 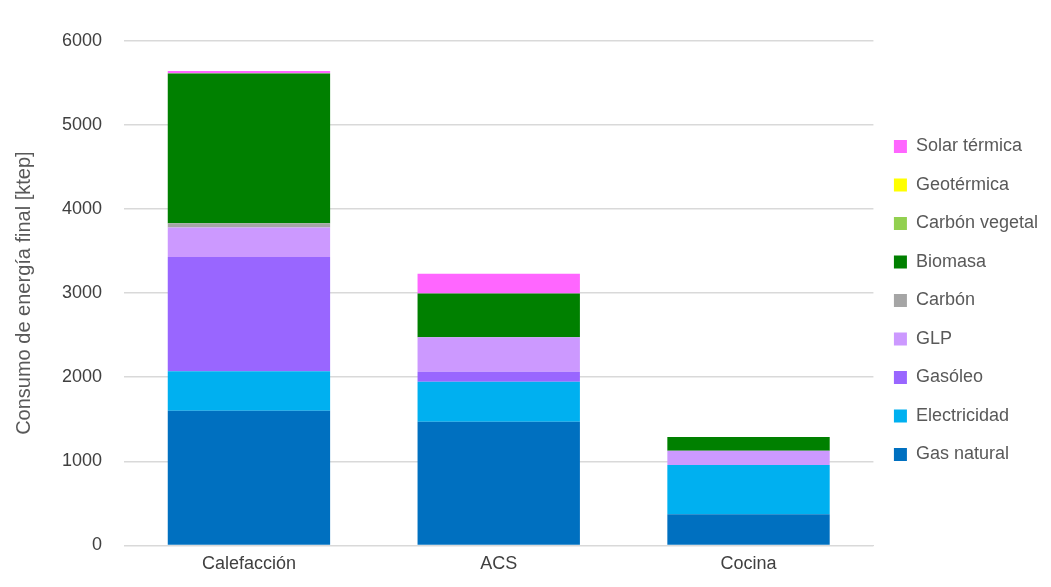 I want to click on x-tick-label: Cocina, so click(x=749, y=563).